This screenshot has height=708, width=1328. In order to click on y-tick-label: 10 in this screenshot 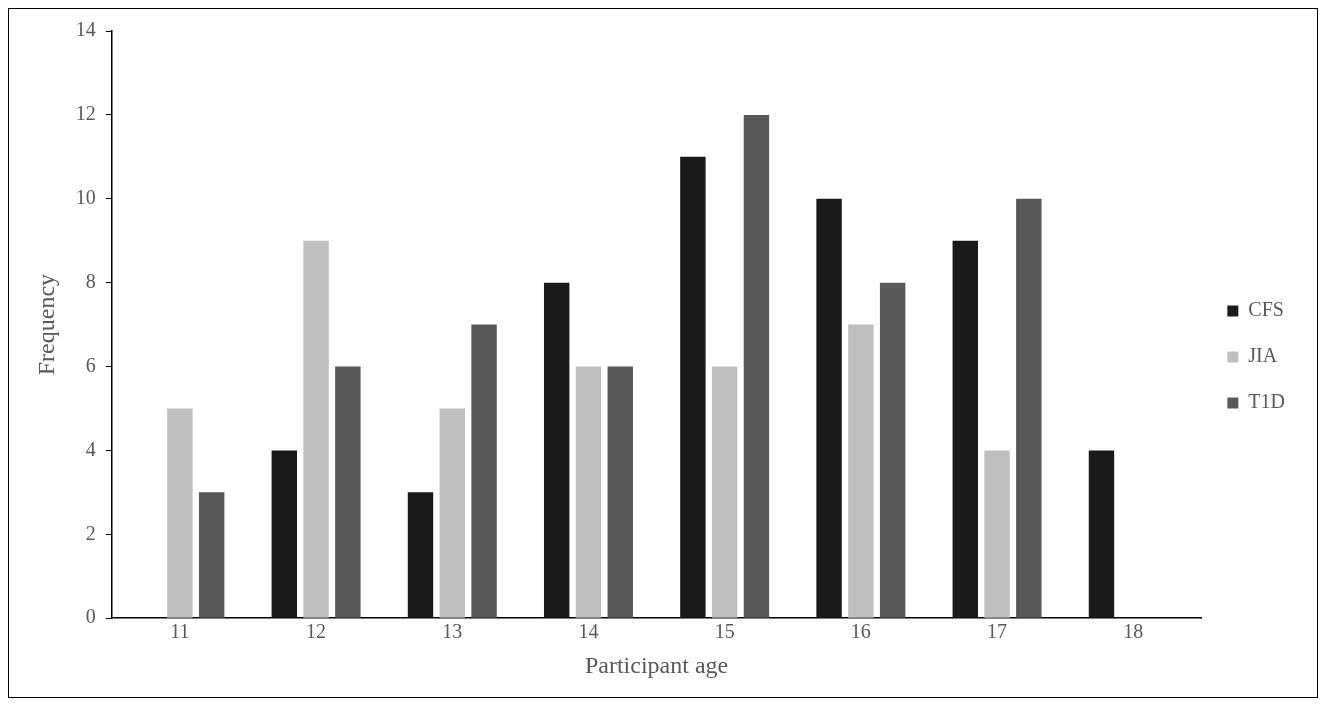, I will do `click(85, 197)`.